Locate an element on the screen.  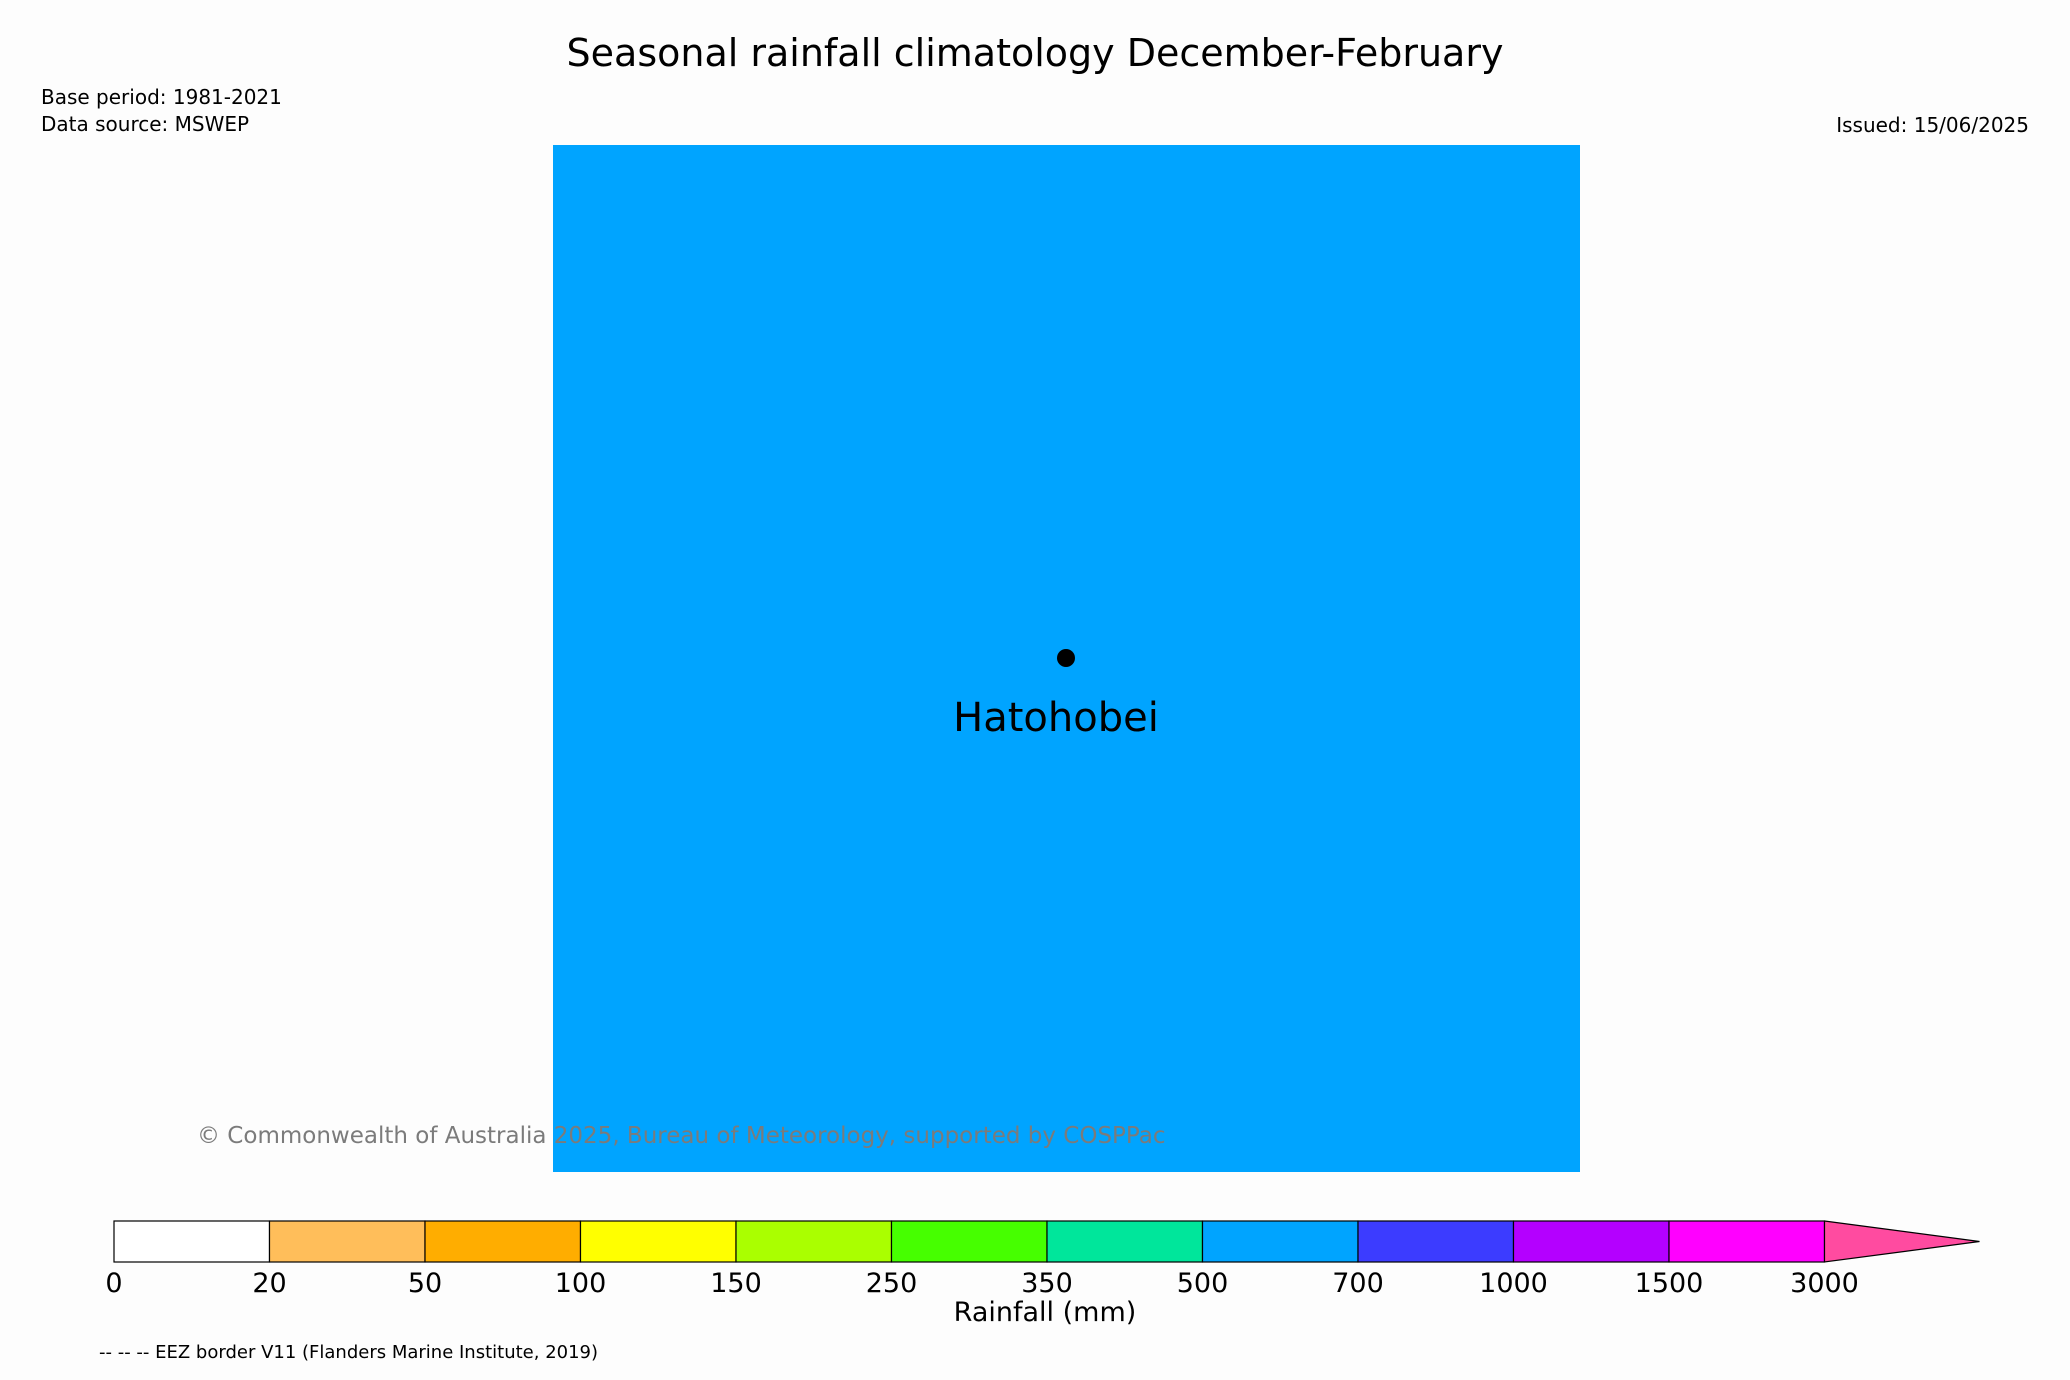
colorbar-tick-label: 1000 is located at coordinates (1513, 1283).